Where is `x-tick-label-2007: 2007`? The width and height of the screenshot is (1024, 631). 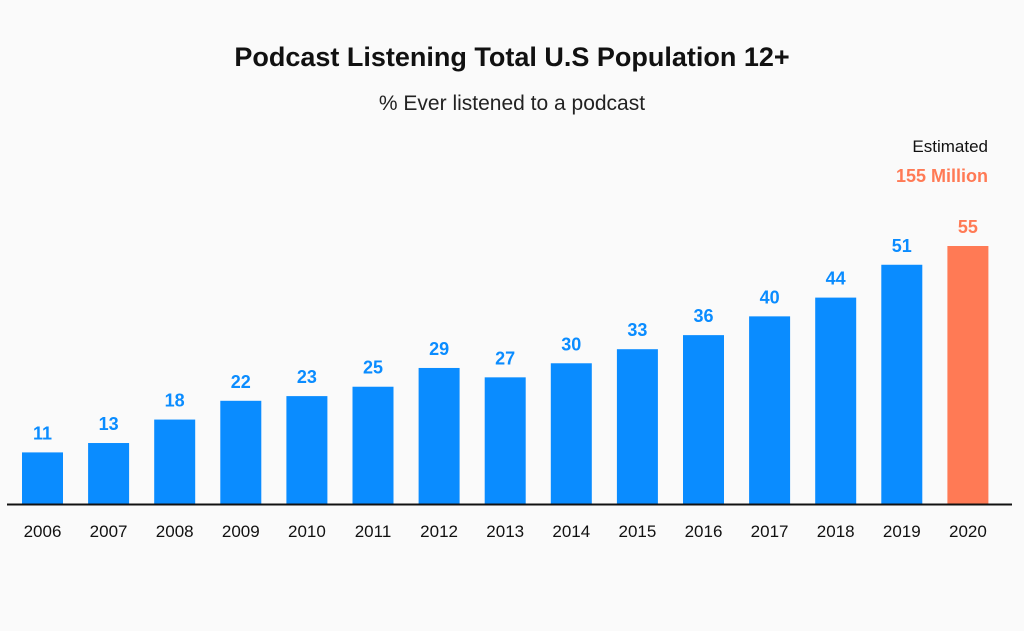
x-tick-label-2007: 2007 is located at coordinates (109, 531).